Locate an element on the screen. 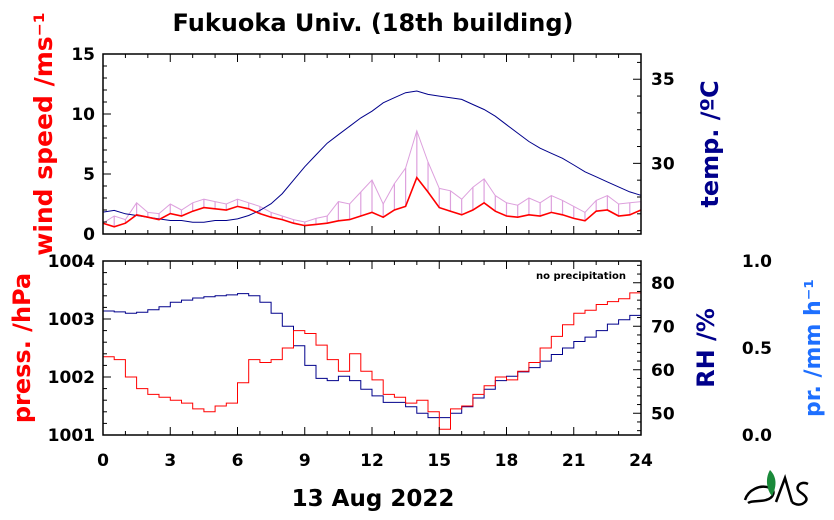  precip-tick-label: 1.0 is located at coordinates (757, 262).